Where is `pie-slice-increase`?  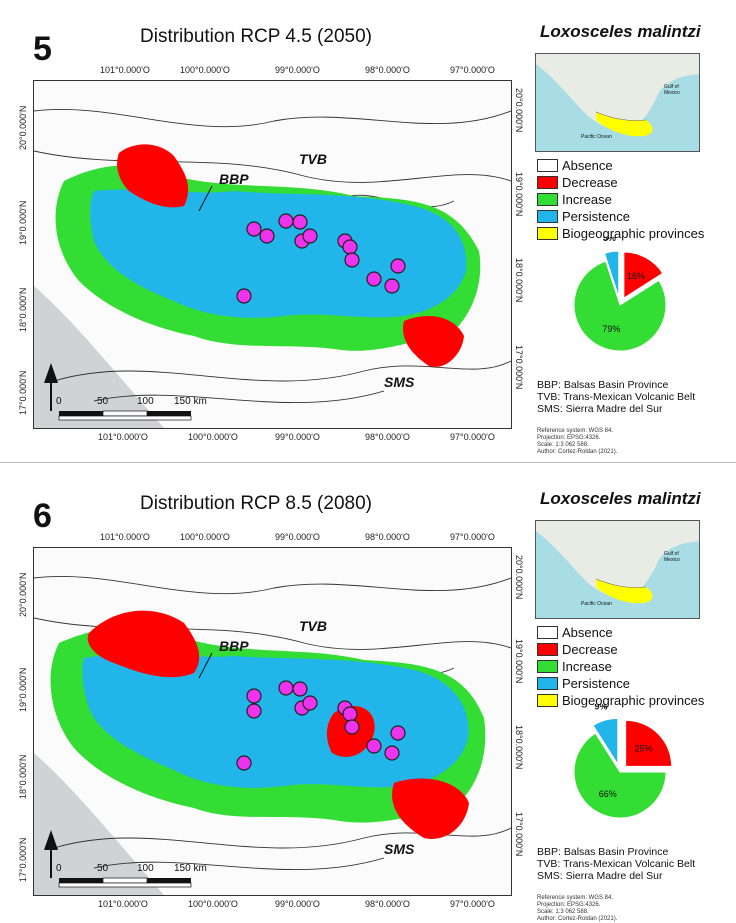 pie-slice-increase is located at coordinates (620, 775).